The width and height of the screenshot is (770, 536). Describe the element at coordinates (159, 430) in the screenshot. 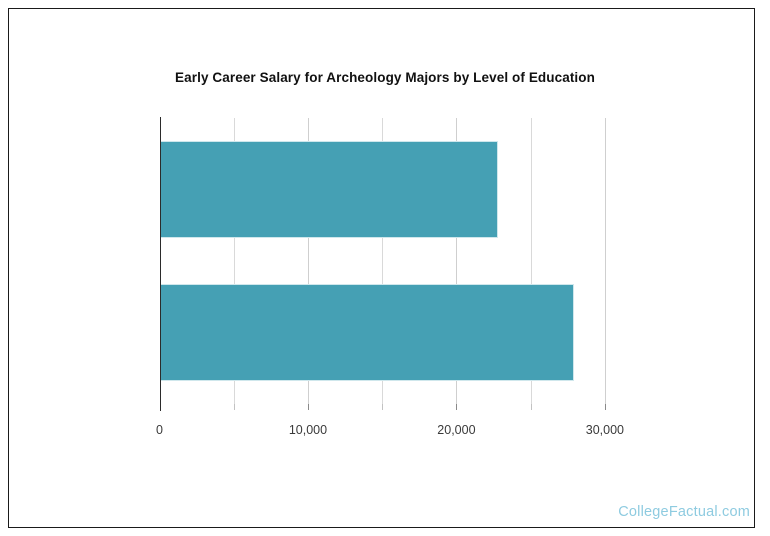

I see `x-tick-label: 0` at that location.